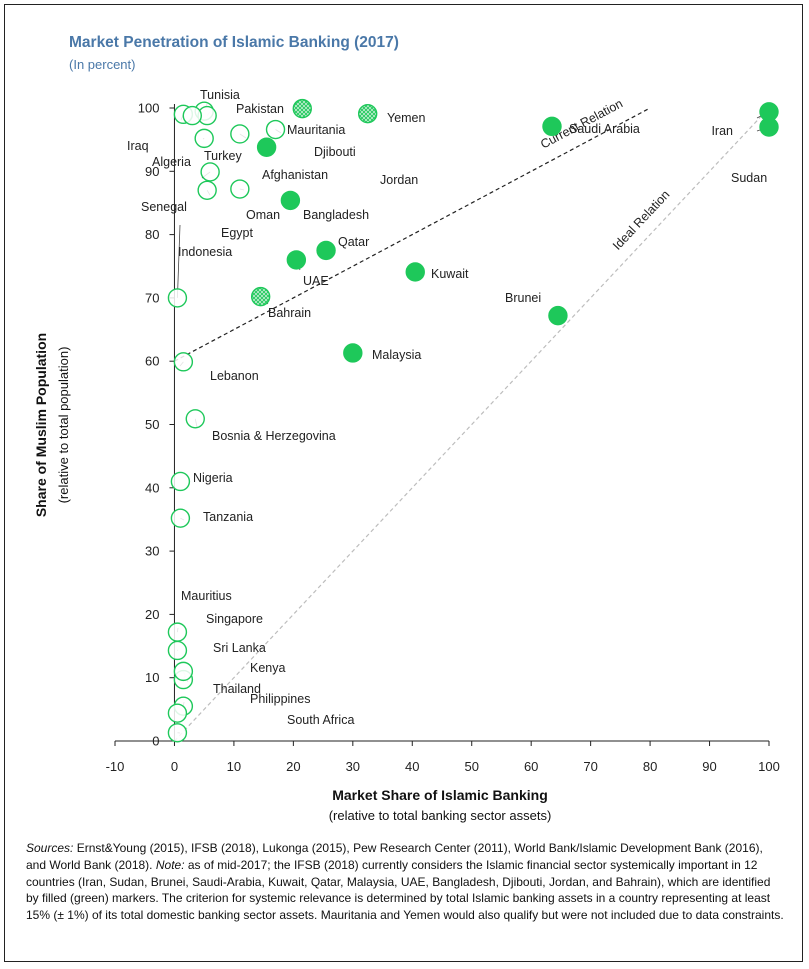 This screenshot has height=969, width=809. Describe the element at coordinates (171, 162) in the screenshot. I see `label-algeria: Algeria` at that location.